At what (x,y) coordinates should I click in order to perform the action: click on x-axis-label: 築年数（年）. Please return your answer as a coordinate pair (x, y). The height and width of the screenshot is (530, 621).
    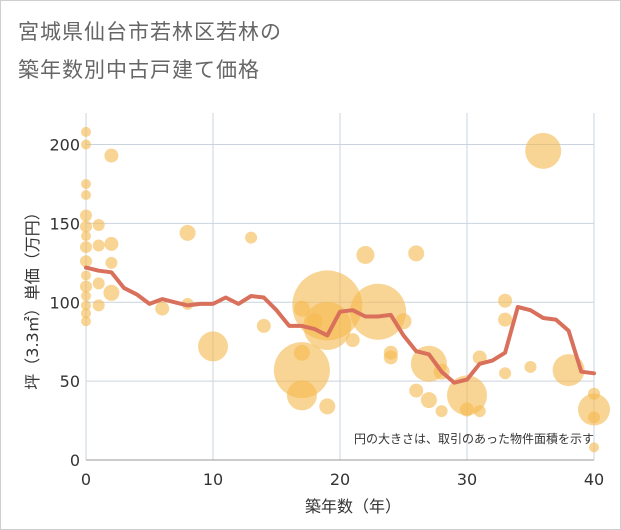
    Looking at the image, I should click on (353, 506).